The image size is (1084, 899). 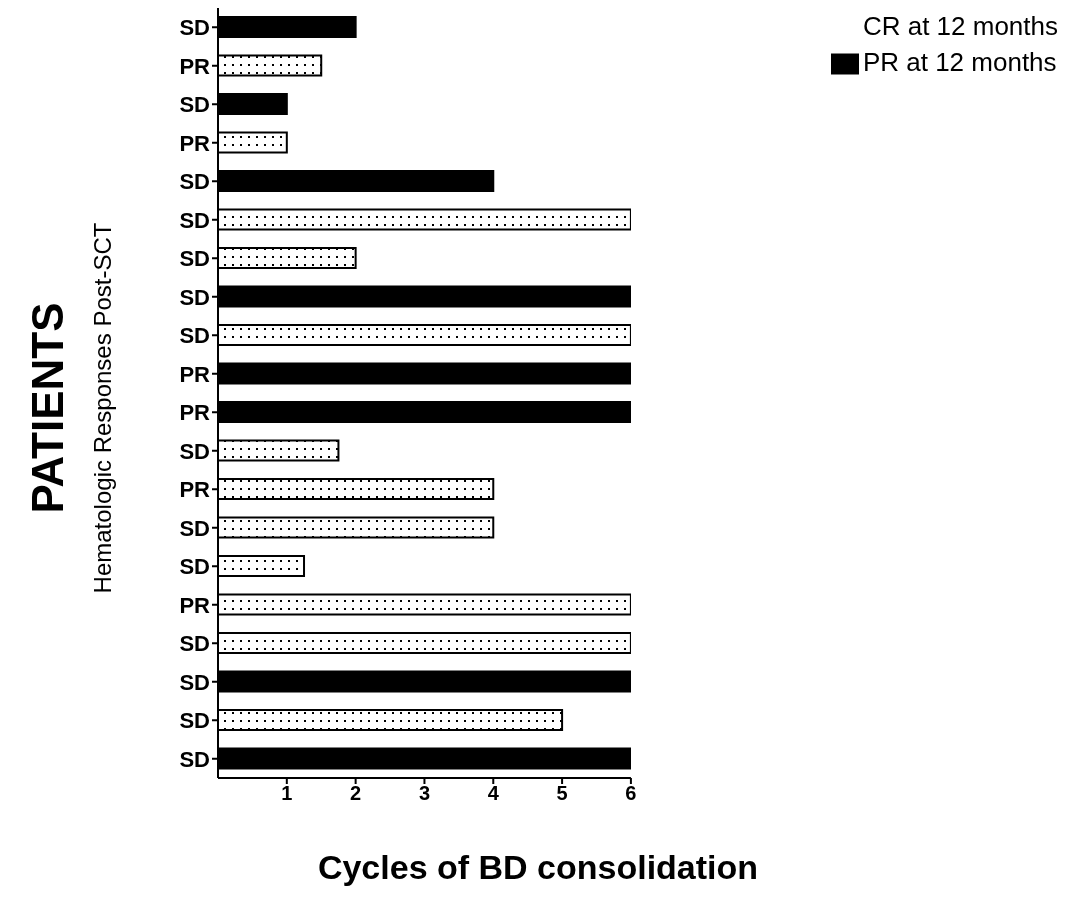 What do you see at coordinates (538, 867) in the screenshot?
I see `x-axis-title: Cycles of BD consolidation` at bounding box center [538, 867].